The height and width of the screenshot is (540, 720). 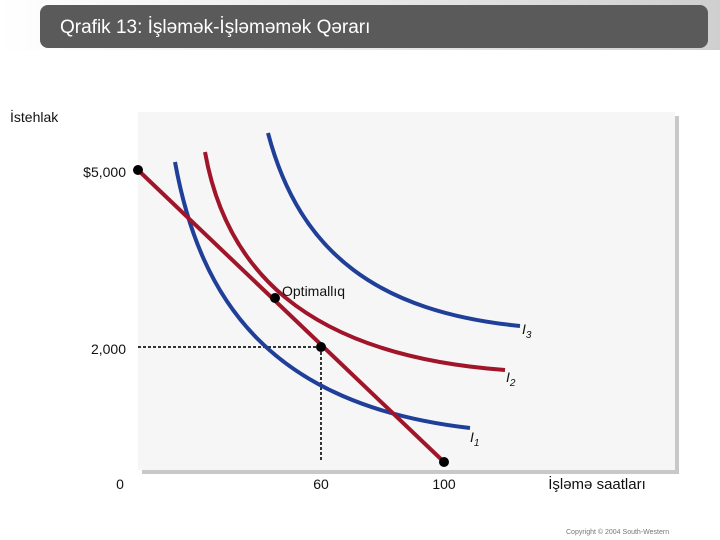 I want to click on copyright: Copyright © 2004 South-Western, so click(x=617, y=532).